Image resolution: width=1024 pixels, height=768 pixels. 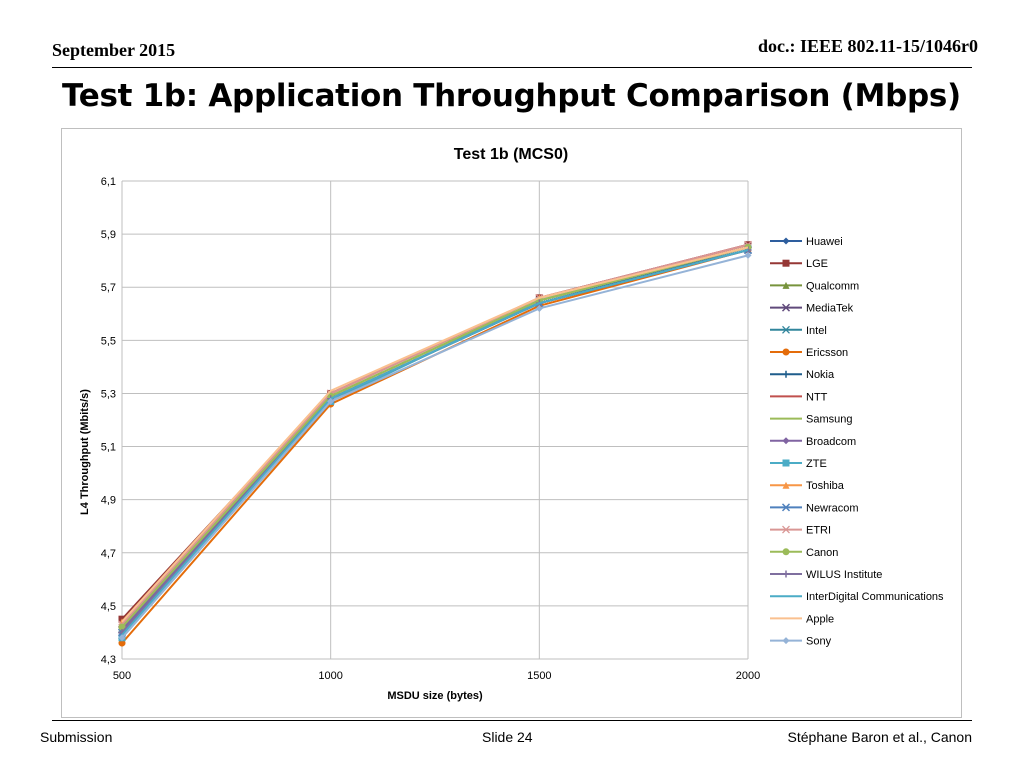 I want to click on legend-item: Ericsson, so click(x=809, y=353).